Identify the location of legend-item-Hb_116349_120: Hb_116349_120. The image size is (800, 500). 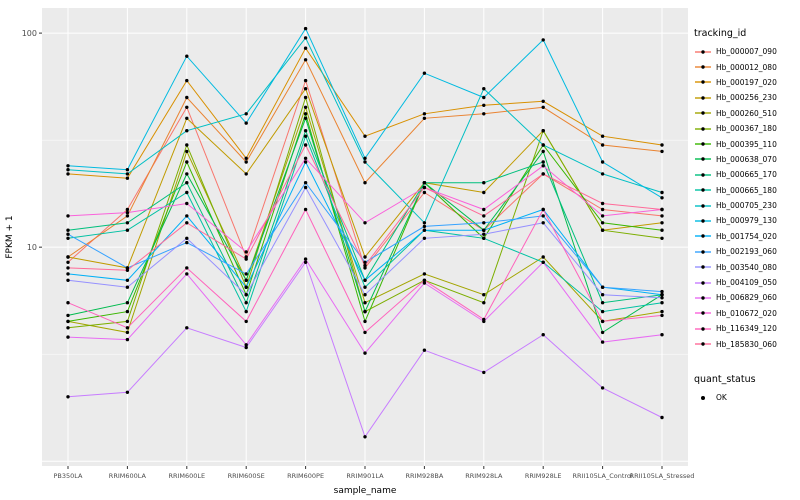
(747, 328).